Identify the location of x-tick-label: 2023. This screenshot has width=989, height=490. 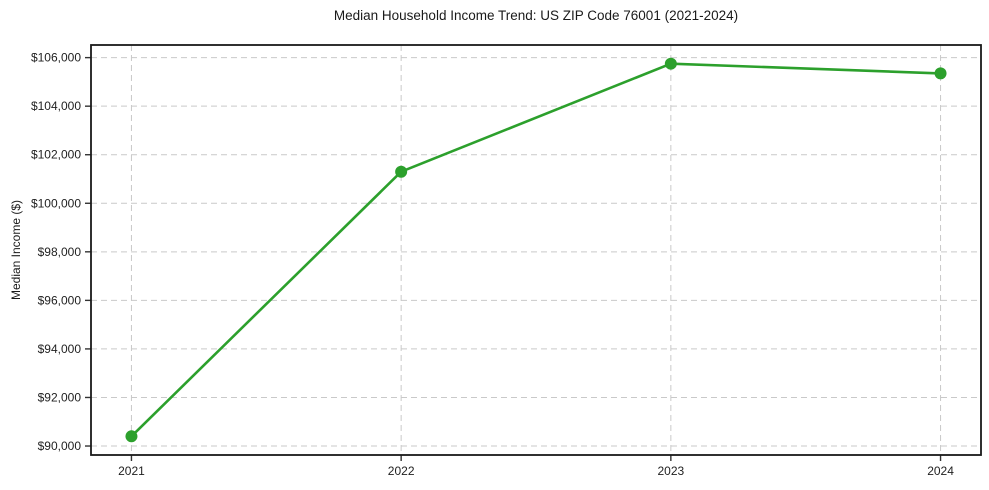
(670, 471).